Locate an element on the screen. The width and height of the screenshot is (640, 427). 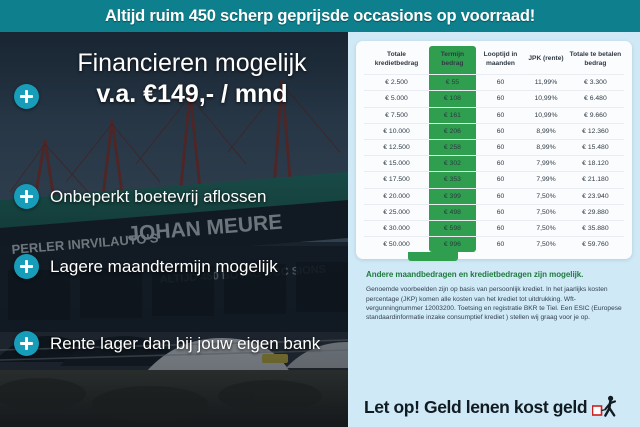
bullet-label: Onbeperkt boetevrij aflossen is located at coordinates (158, 196).